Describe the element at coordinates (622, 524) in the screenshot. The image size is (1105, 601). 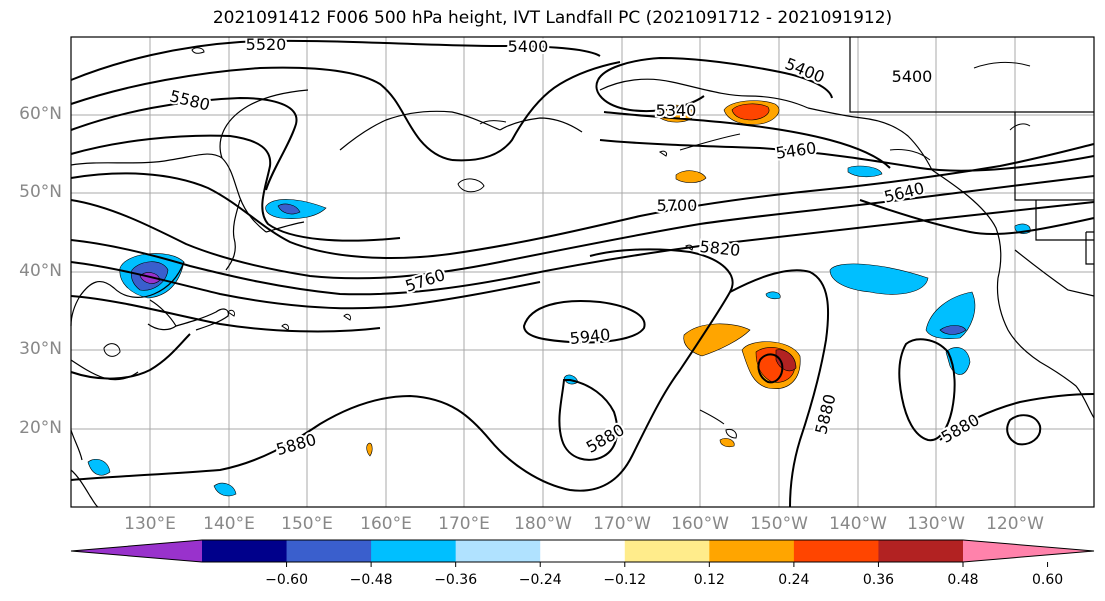
I see `lon-label: 170°W` at that location.